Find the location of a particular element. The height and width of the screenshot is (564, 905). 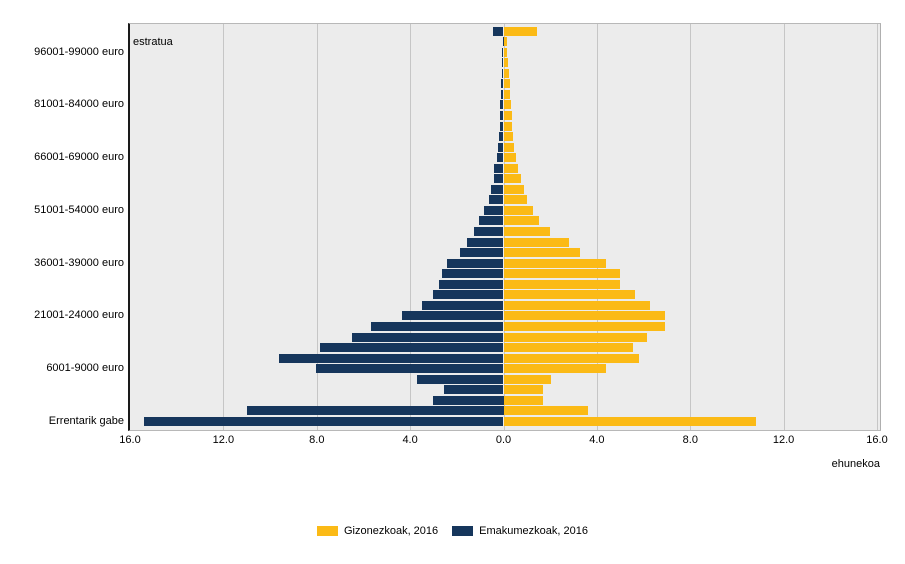

y-axis-label: 6001-9000 euro is located at coordinates (85, 368).